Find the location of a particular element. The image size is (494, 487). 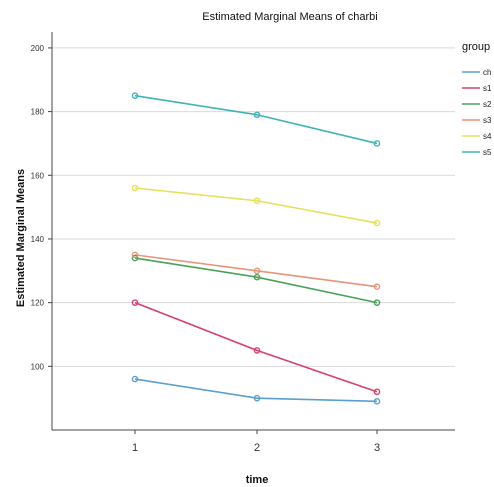

y-tick-label: 140 is located at coordinates (38, 239).